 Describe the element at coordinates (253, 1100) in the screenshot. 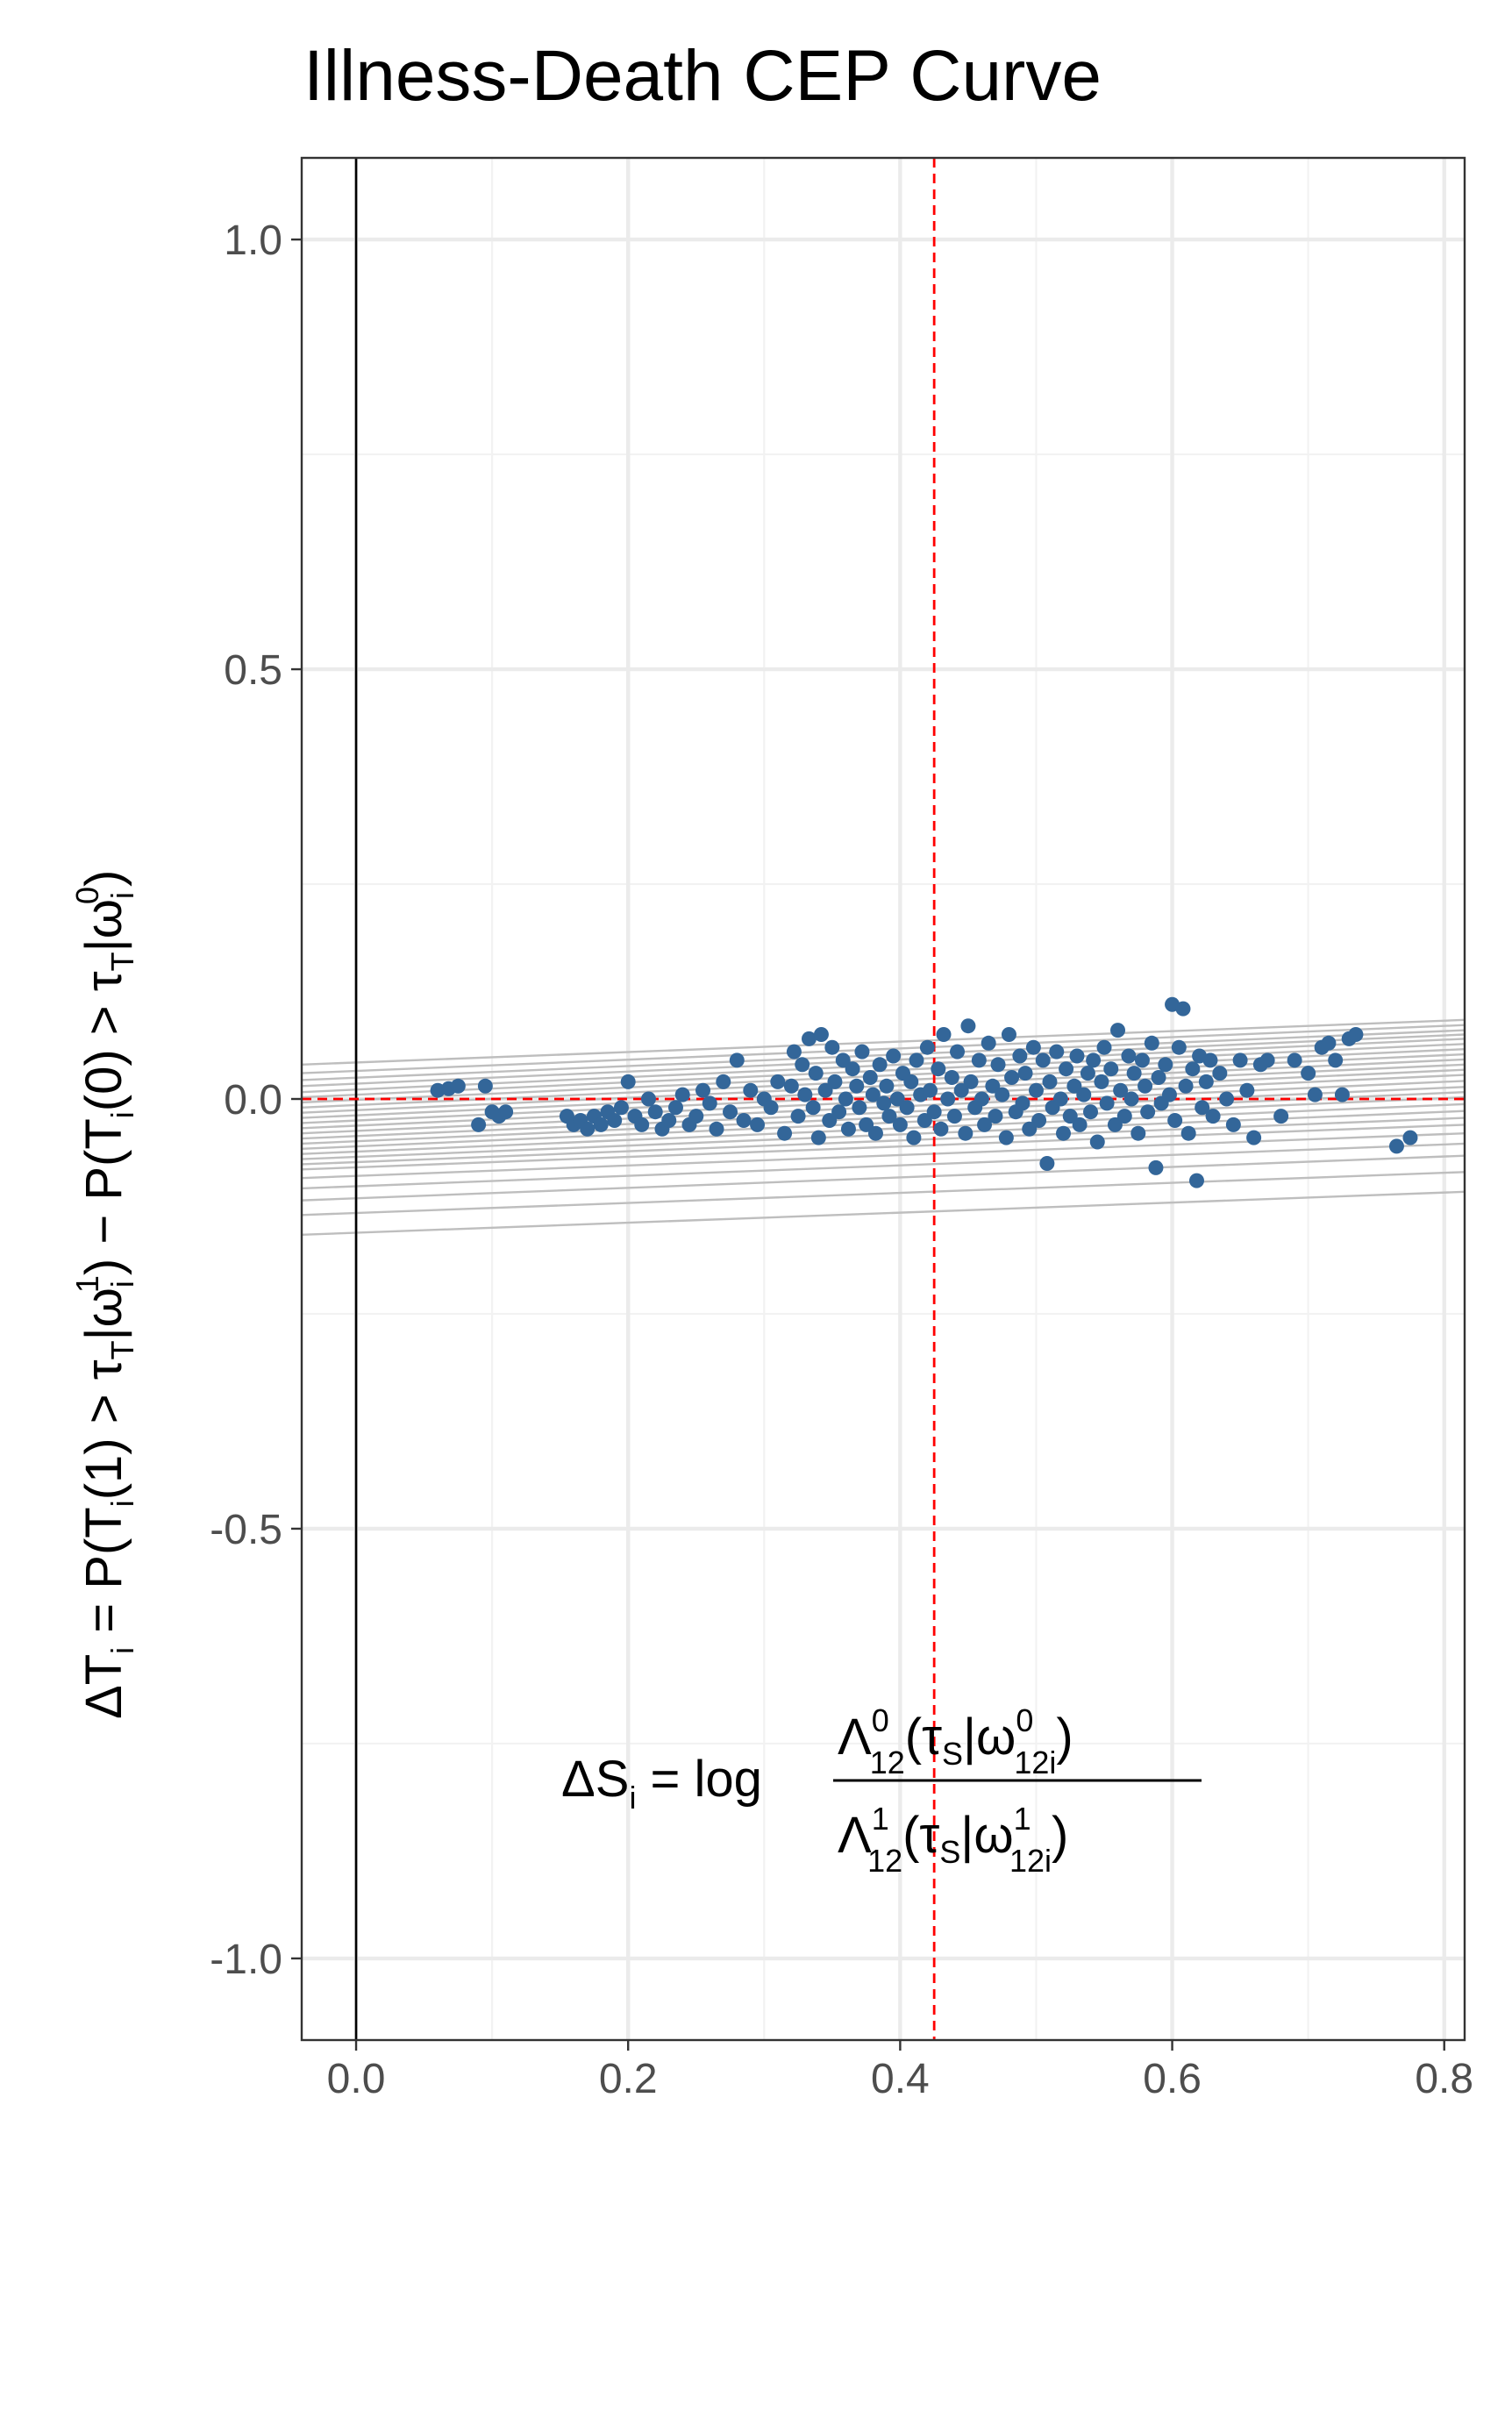

I see `y-tick-label: 0.0` at that location.